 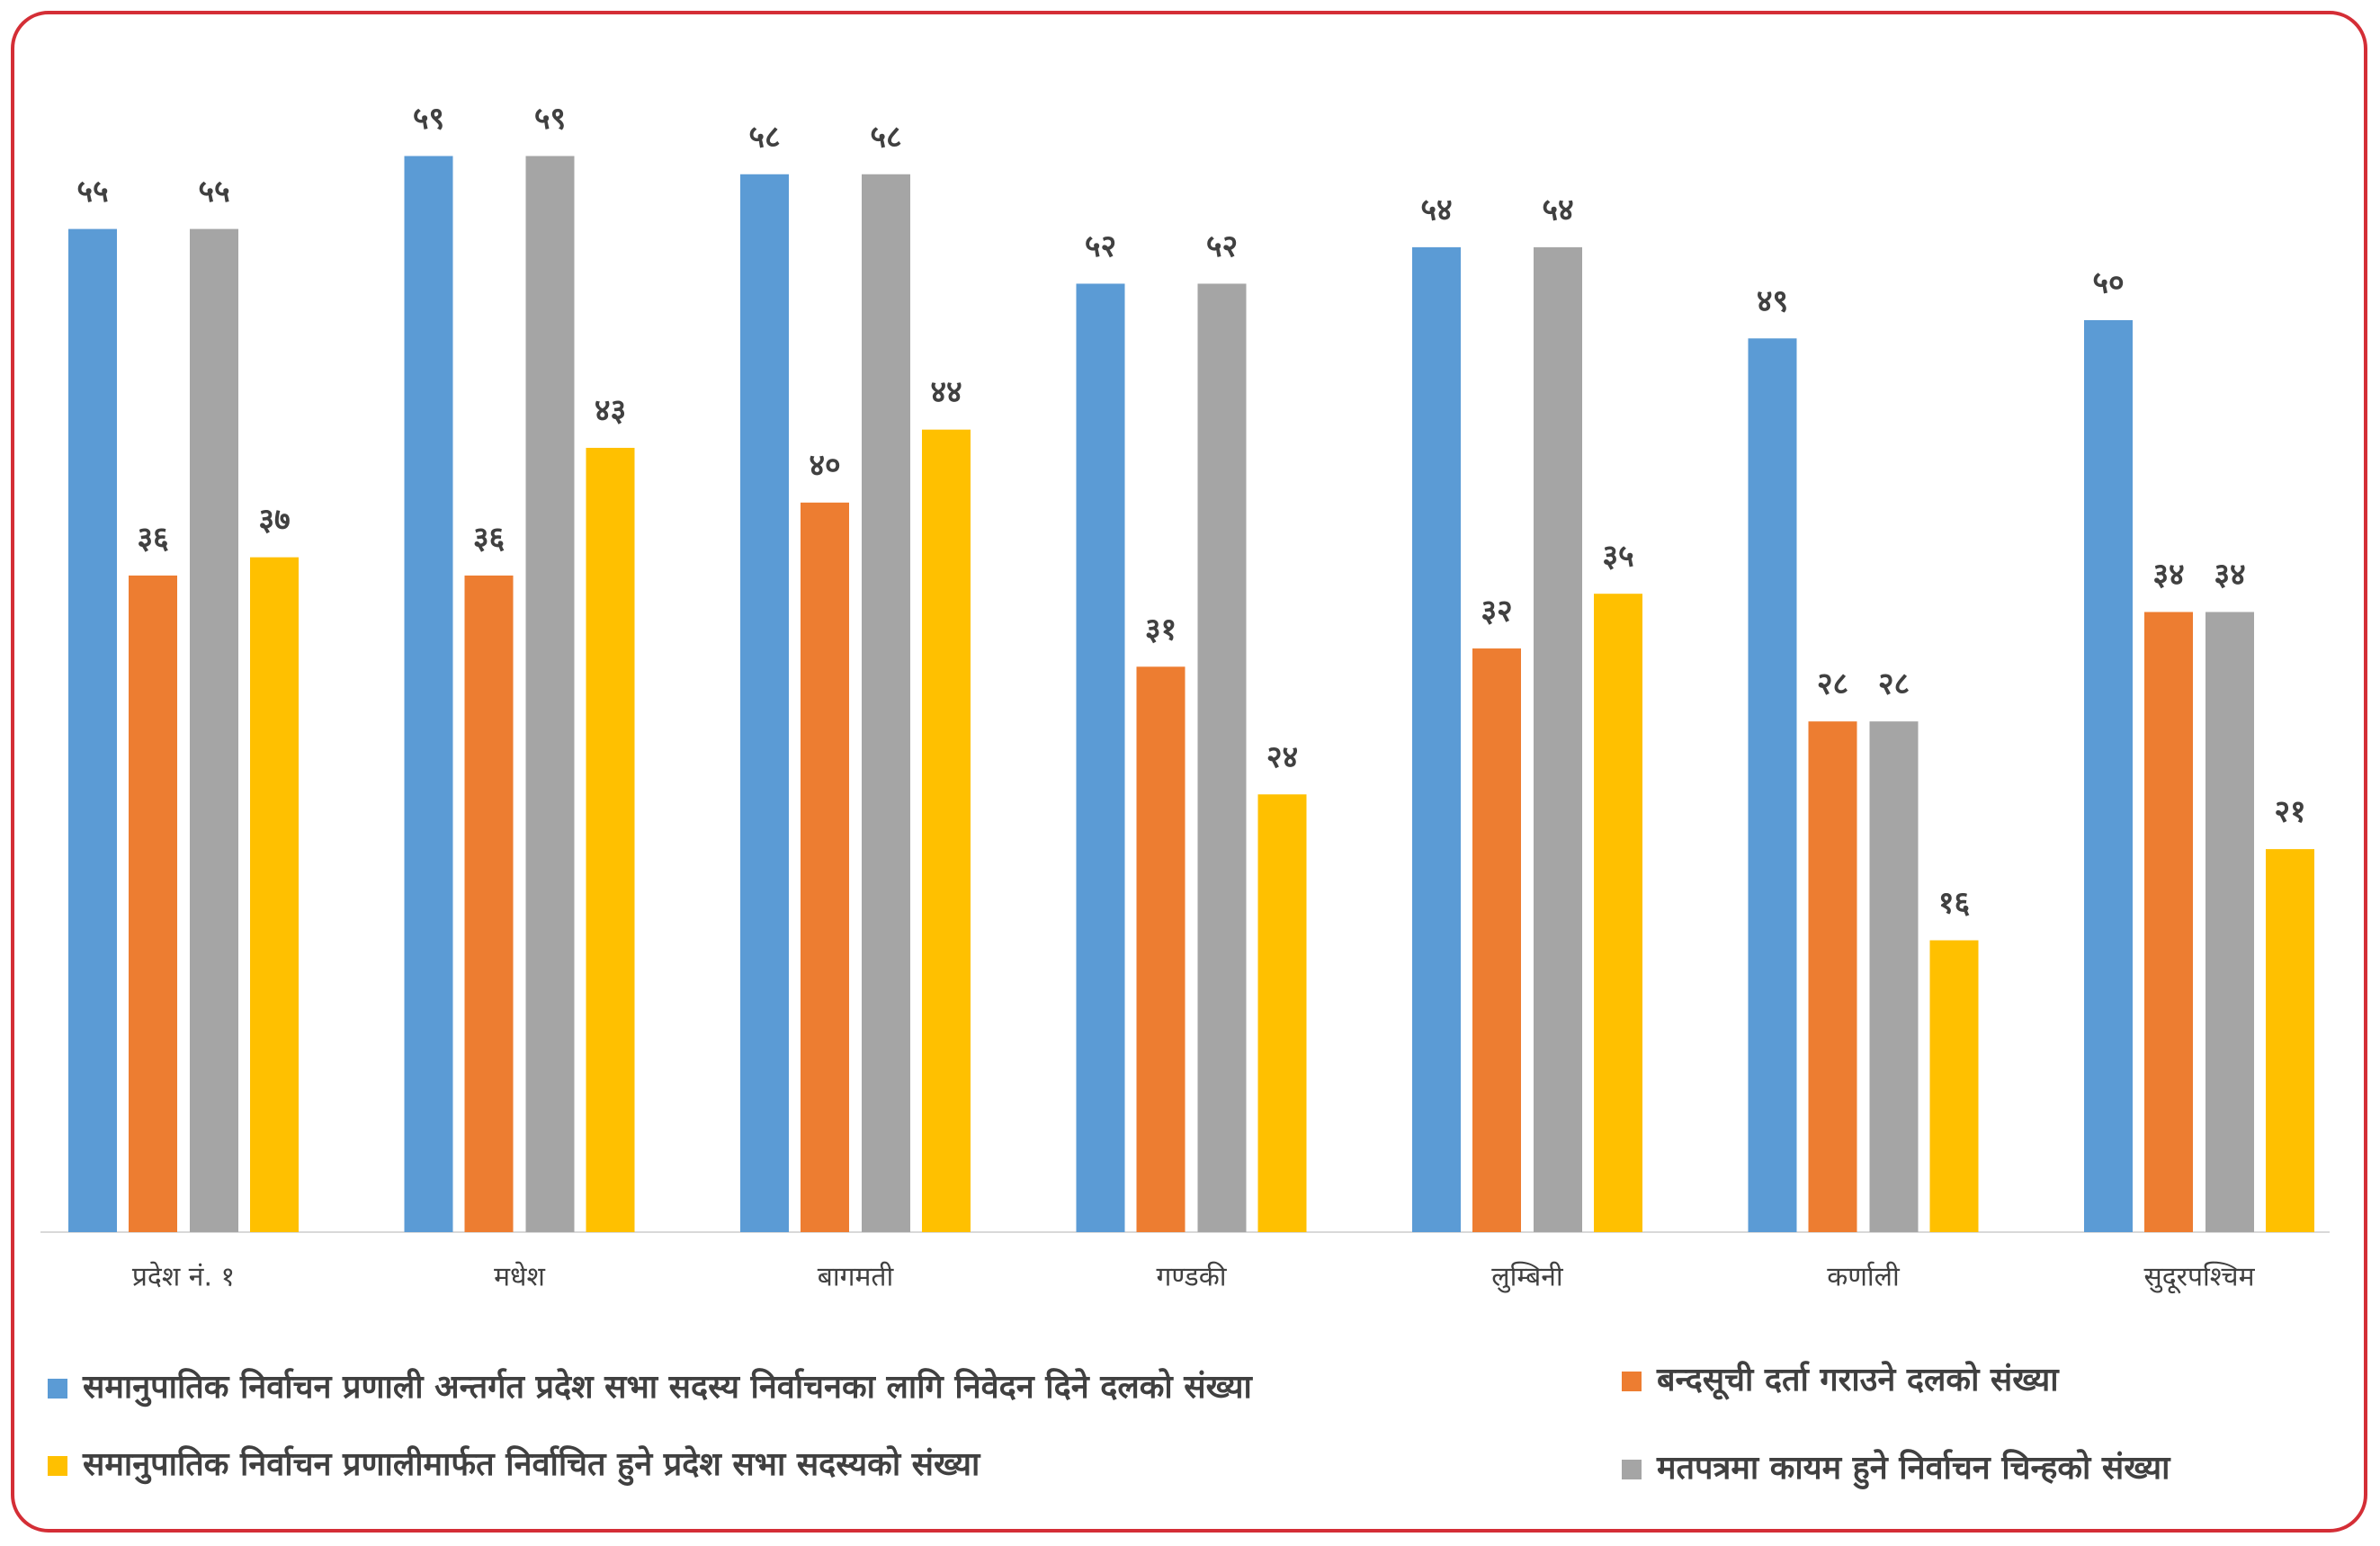 I want to click on x-tick-label: प्रदेश नं. १, so click(x=183, y=1277).